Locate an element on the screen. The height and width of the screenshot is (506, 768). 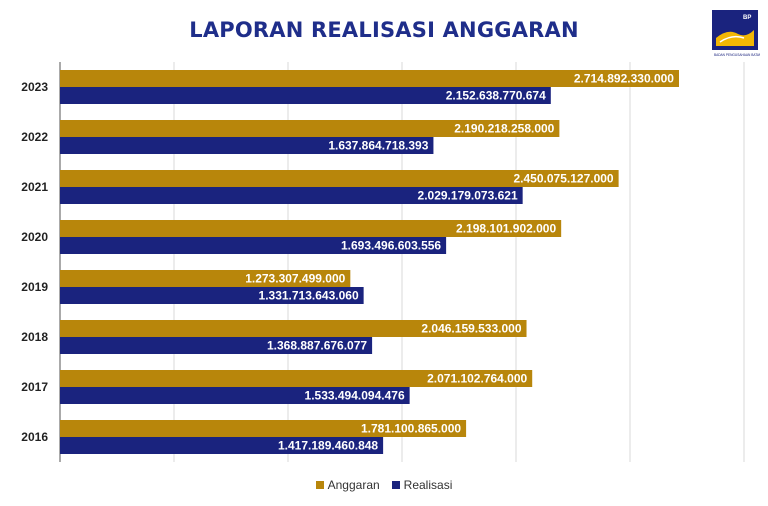
data-label-anggaran: 2.190.218.258.000 is located at coordinates (504, 129).